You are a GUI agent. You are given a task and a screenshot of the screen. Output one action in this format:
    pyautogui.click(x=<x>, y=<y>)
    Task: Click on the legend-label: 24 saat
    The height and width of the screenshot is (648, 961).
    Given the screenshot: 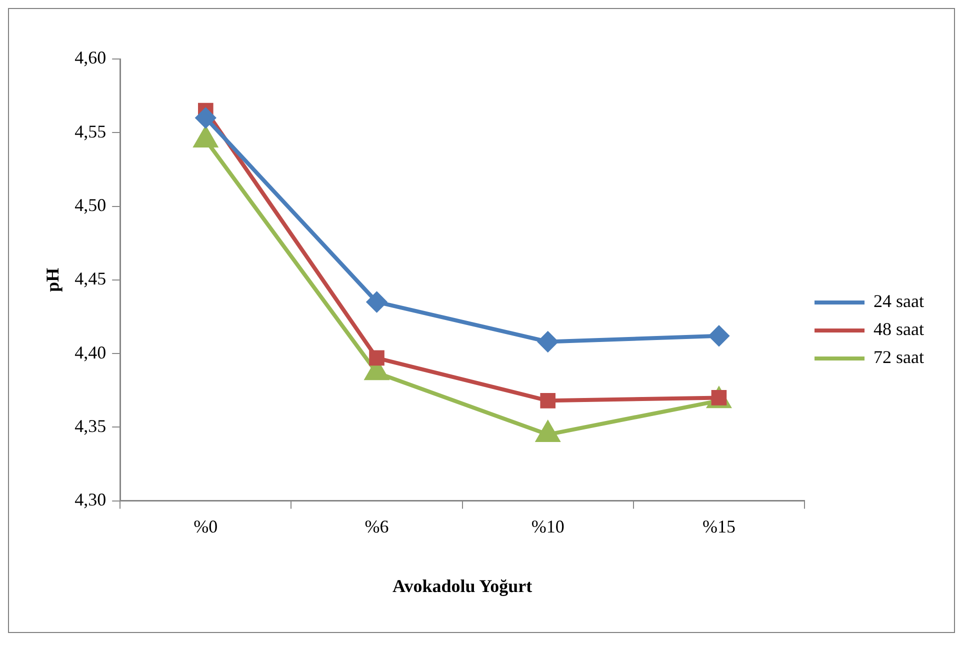 What is the action you would take?
    pyautogui.click(x=899, y=301)
    